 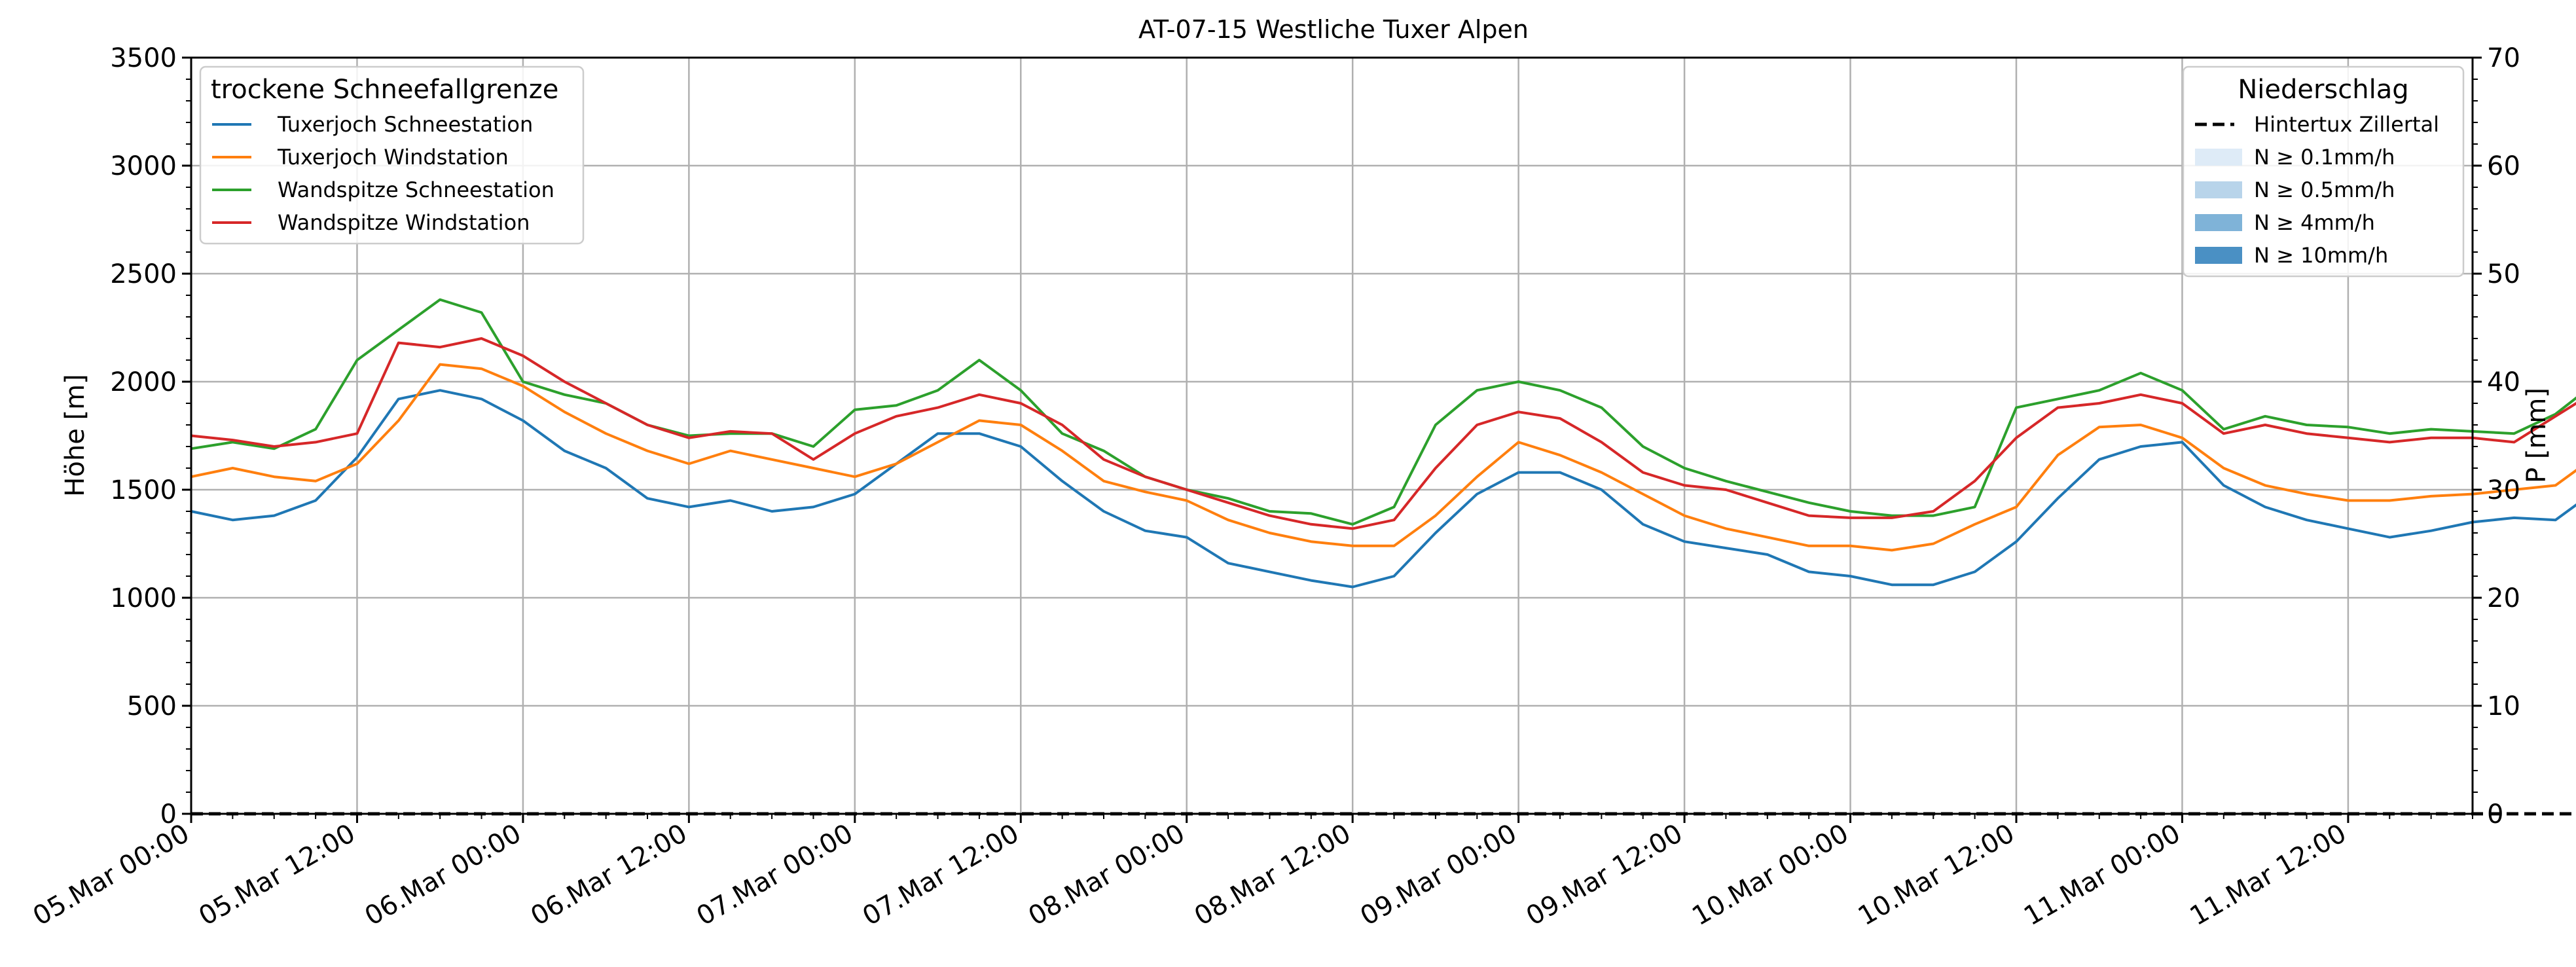 What do you see at coordinates (2503, 490) in the screenshot?
I see `y2-tick-label: 30` at bounding box center [2503, 490].